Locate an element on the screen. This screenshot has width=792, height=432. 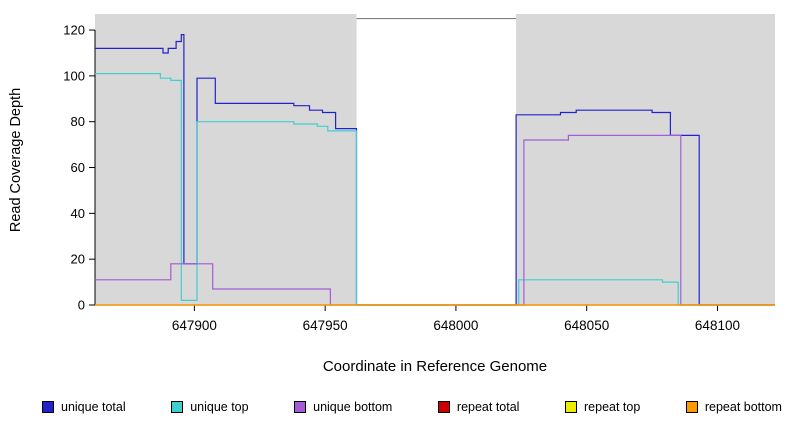
legend-item-repeat-bottom: repeat bottom is located at coordinates (733, 407).